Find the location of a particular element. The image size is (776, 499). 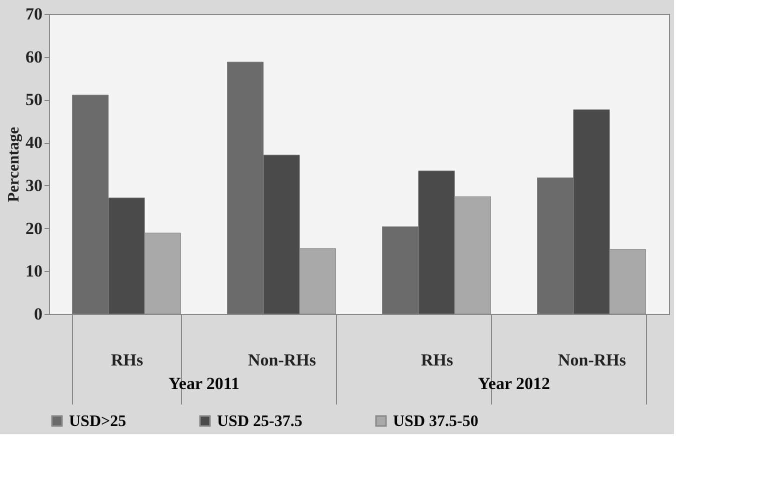

legend-label: USD>25 is located at coordinates (97, 421).